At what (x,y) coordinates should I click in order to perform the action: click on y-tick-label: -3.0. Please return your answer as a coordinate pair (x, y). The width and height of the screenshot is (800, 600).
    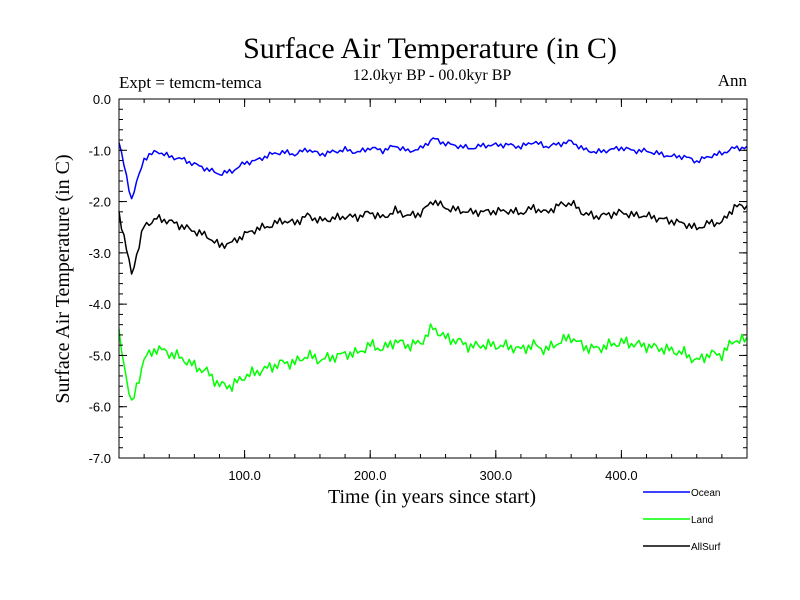
    Looking at the image, I should click on (100, 253).